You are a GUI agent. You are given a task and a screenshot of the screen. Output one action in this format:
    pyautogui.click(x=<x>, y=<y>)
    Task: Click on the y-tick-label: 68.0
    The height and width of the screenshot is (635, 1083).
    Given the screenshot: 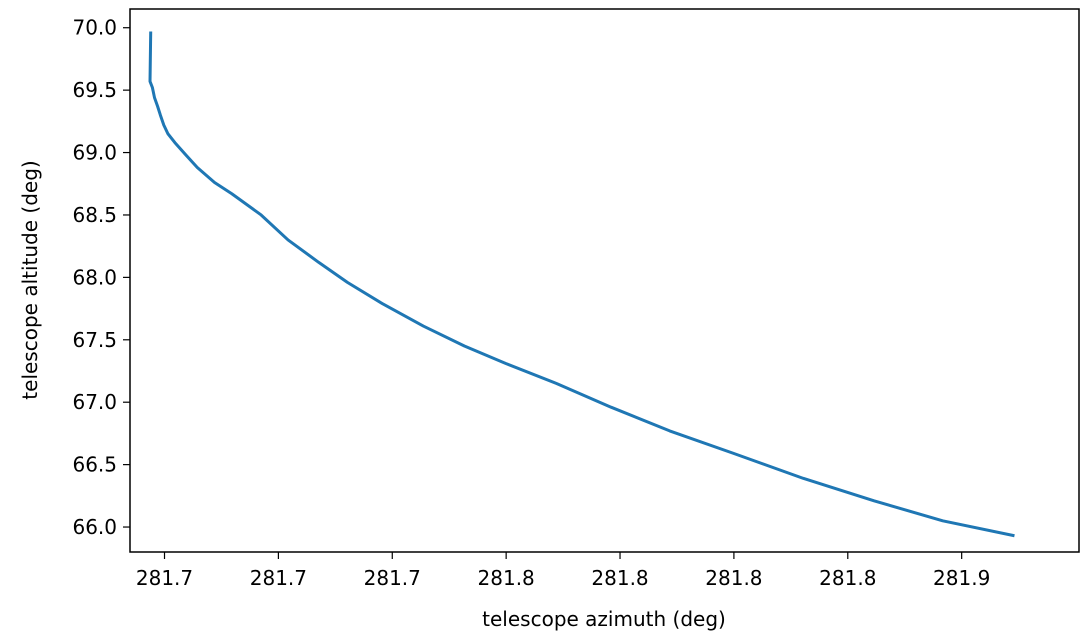 What is the action you would take?
    pyautogui.click(x=94, y=277)
    